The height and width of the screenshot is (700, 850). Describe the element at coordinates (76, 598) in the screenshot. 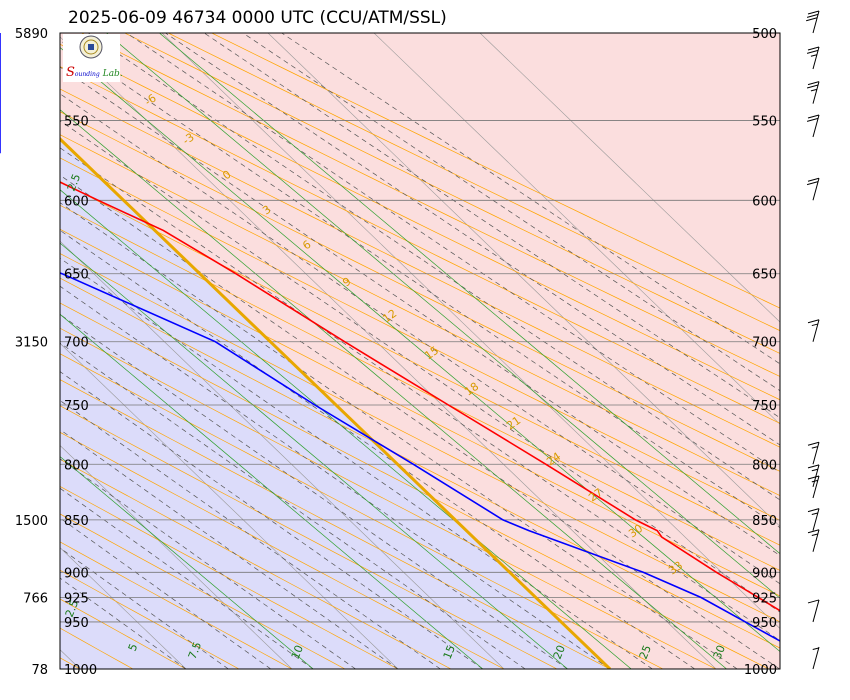

I see `pressure-label-left: 925` at that location.